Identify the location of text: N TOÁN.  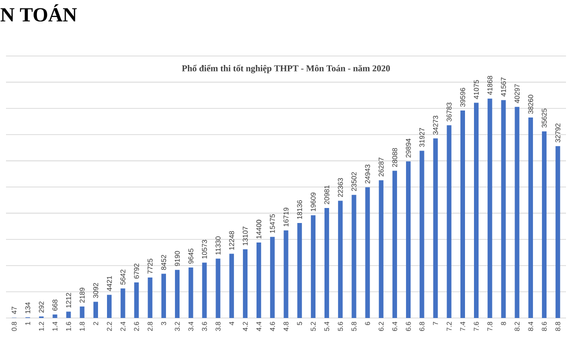
(38, 13).